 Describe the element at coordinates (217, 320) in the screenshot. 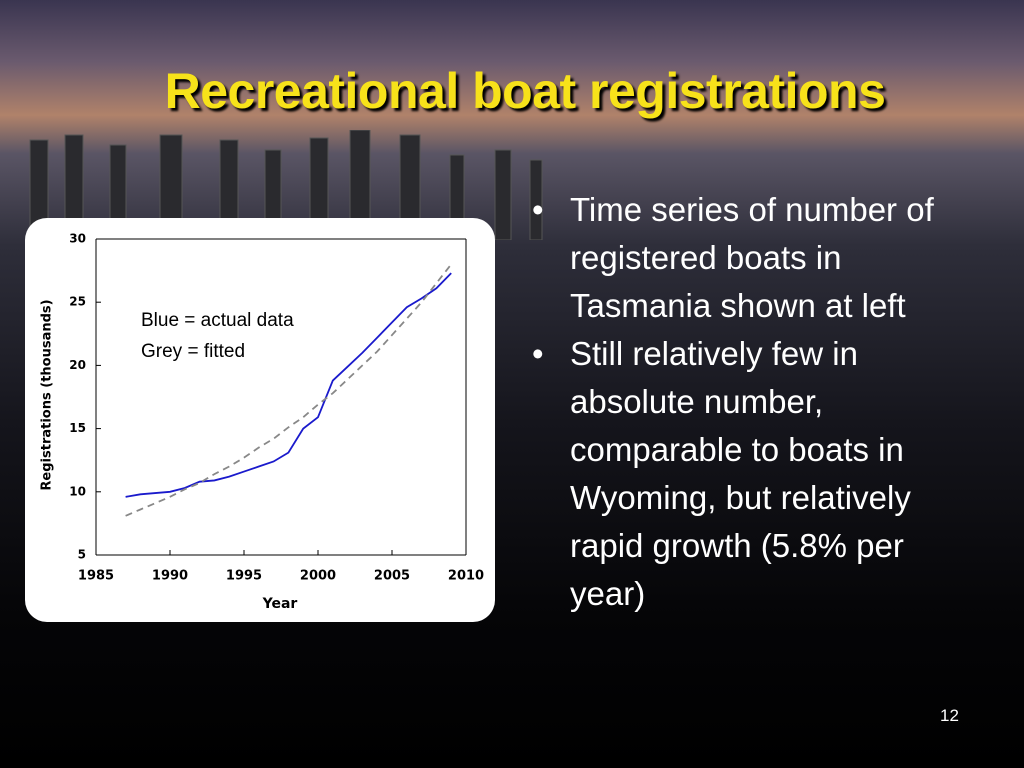

I see `annotation: Blue = actual data` at that location.